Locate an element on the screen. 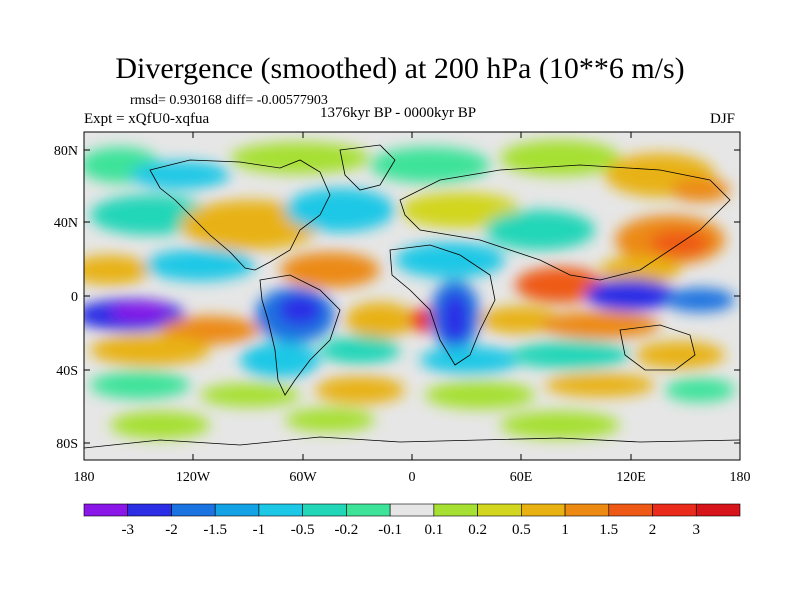 This screenshot has width=800, height=600. colorbar-label: -2 is located at coordinates (171, 530).